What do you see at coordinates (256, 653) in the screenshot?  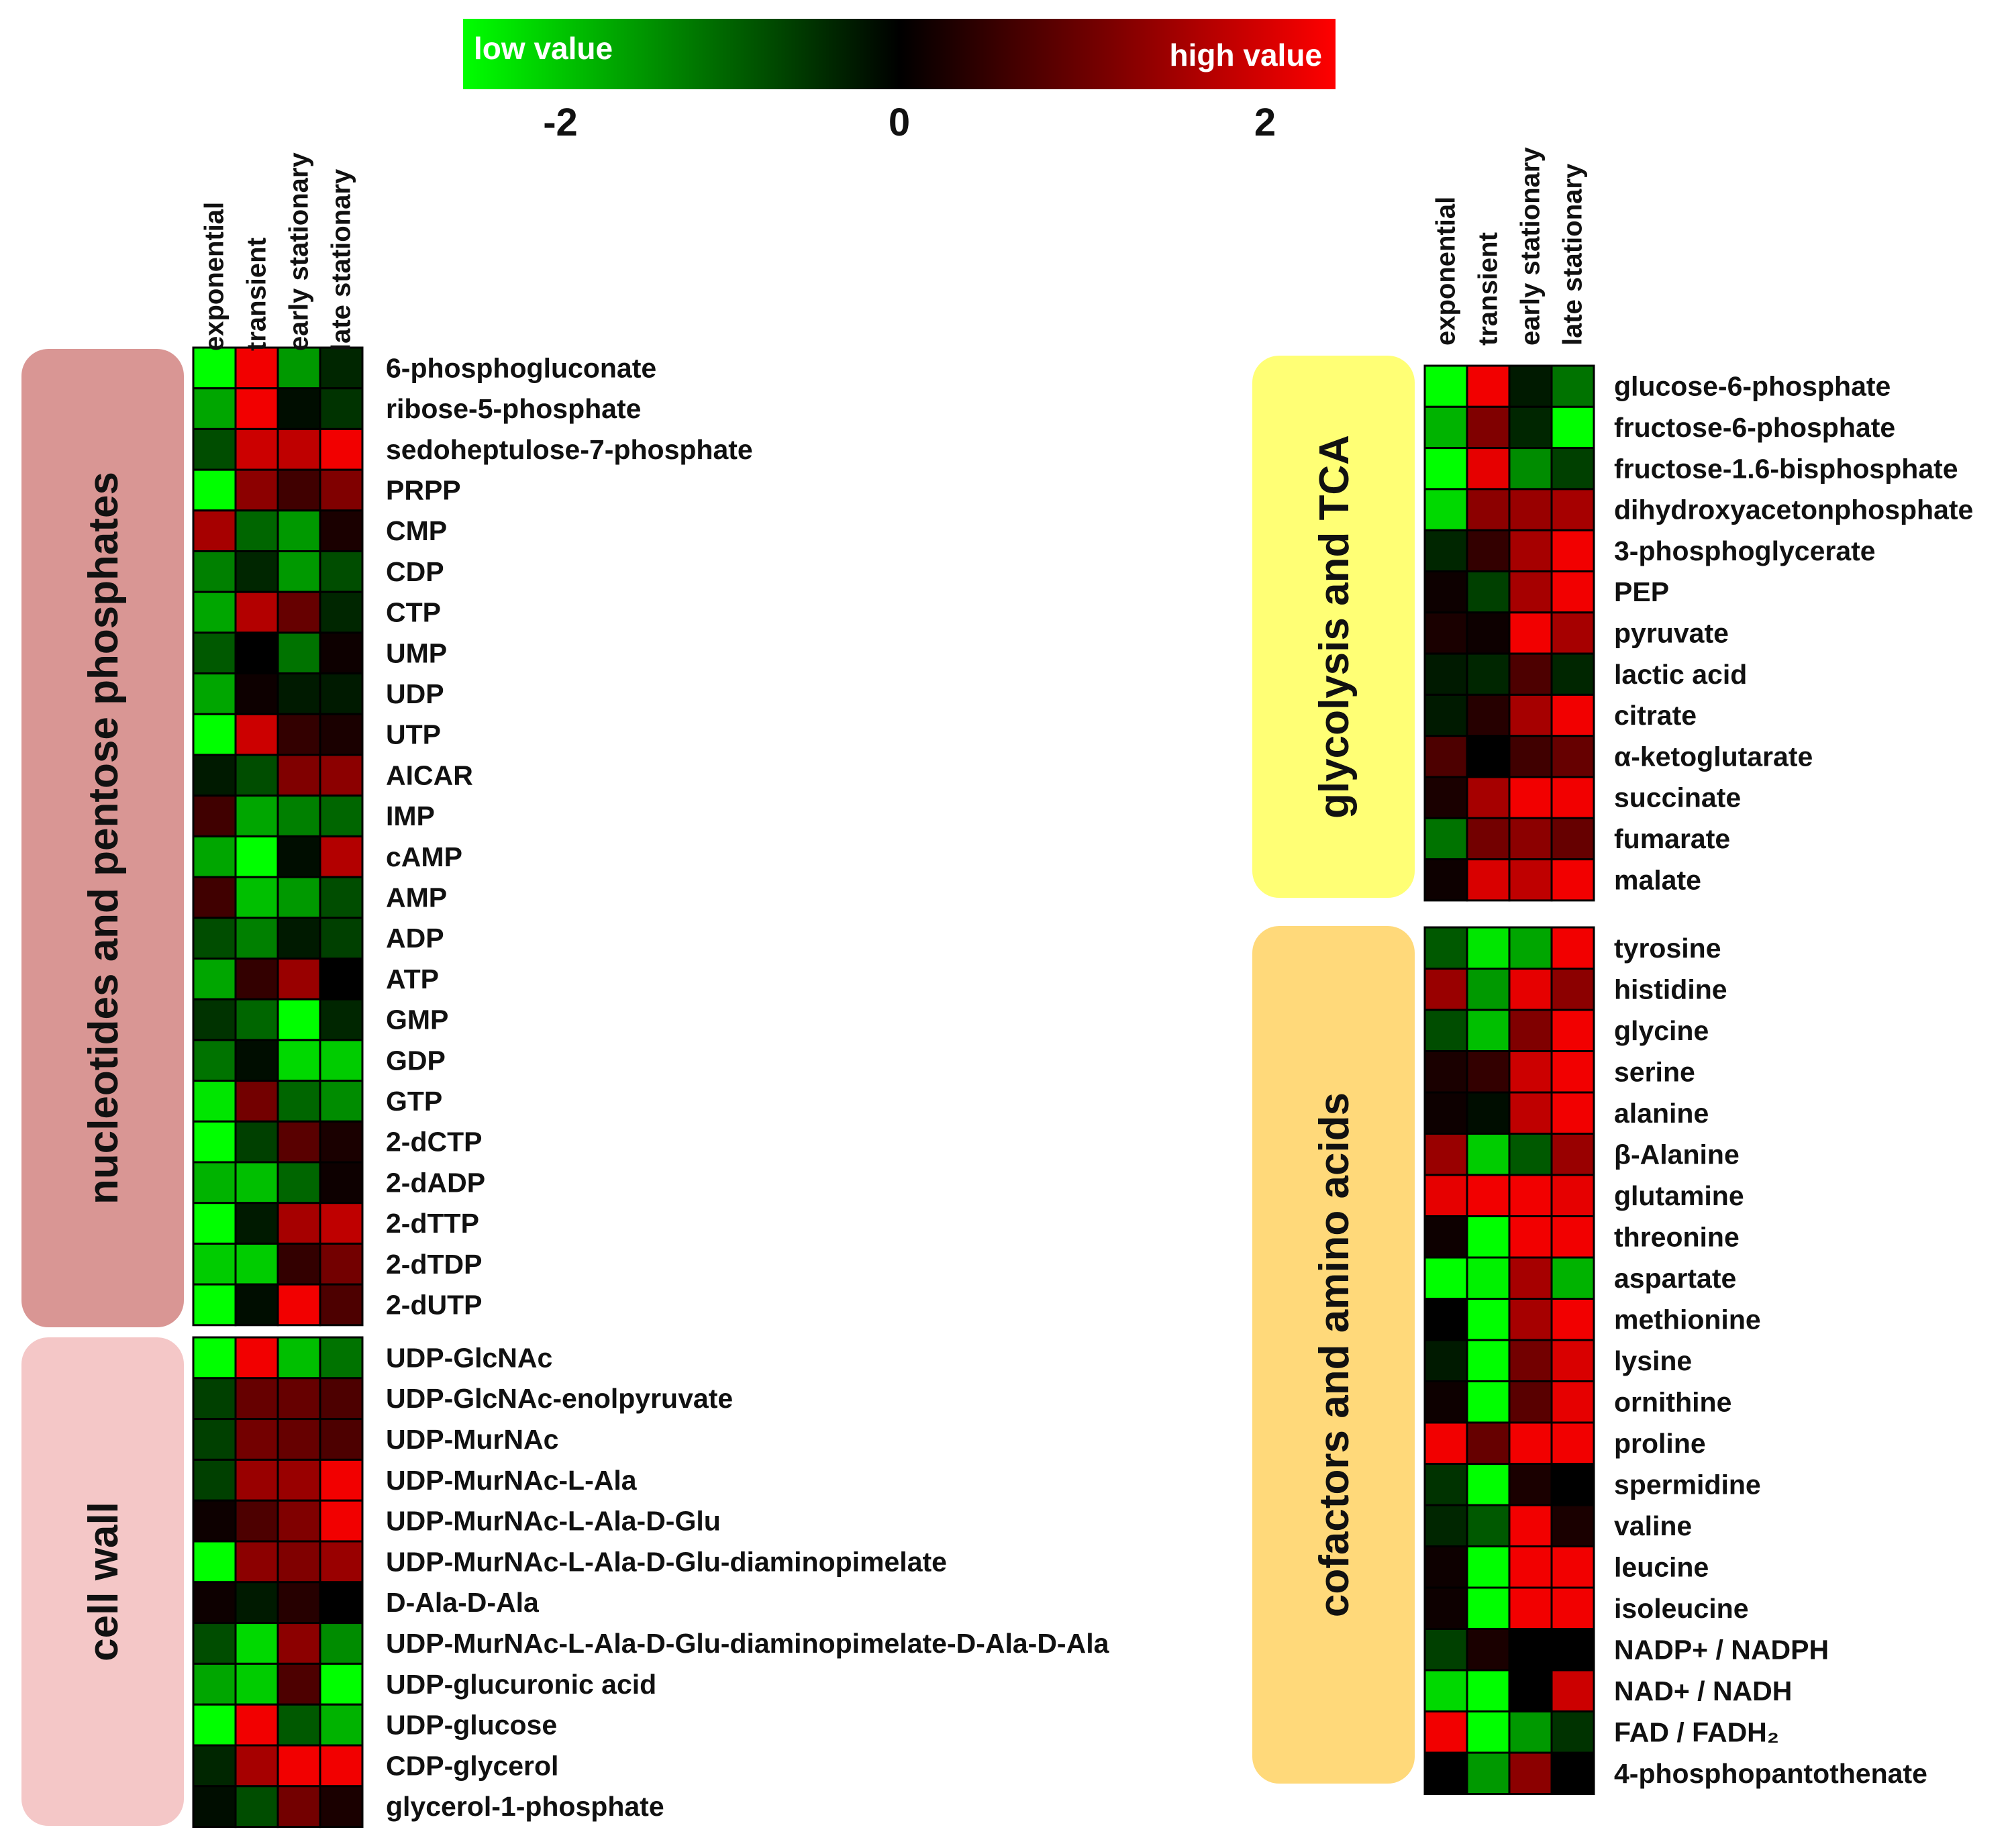 I see `heatmap-cell-ump-transient` at bounding box center [256, 653].